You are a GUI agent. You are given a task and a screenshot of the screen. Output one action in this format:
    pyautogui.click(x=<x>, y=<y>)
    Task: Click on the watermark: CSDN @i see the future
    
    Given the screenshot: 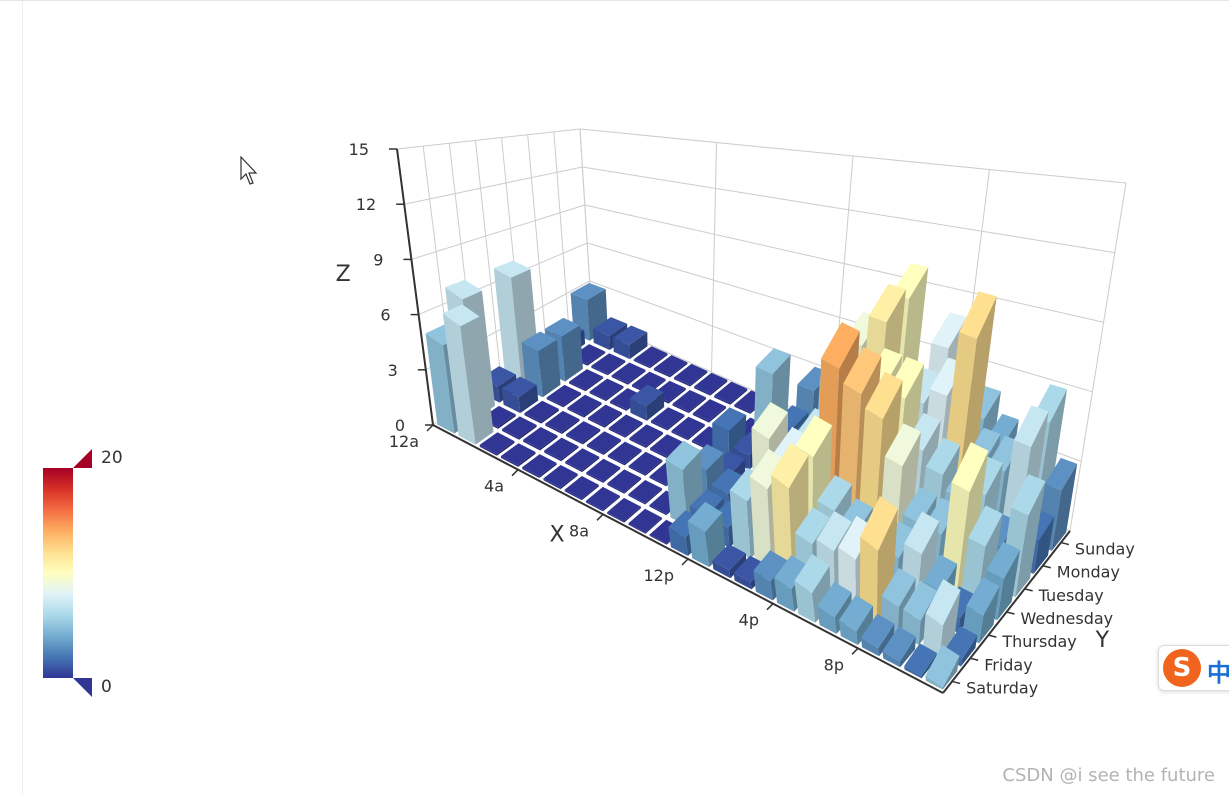 What is the action you would take?
    pyautogui.click(x=1108, y=775)
    